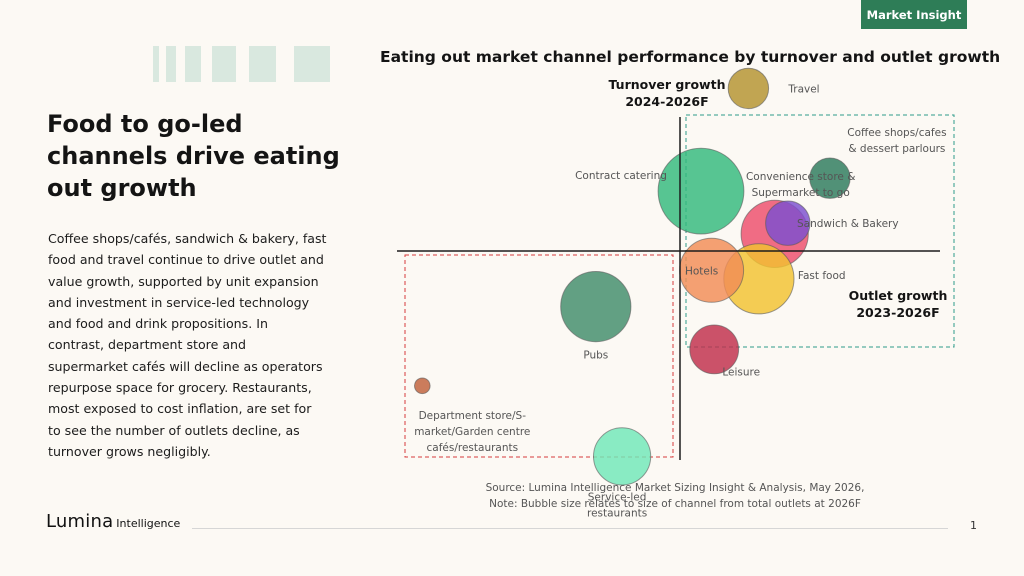 The image size is (1024, 576). What do you see at coordinates (896, 141) in the screenshot?
I see `bubble-label: Coffee shops/cafes & dessert parlours` at bounding box center [896, 141].